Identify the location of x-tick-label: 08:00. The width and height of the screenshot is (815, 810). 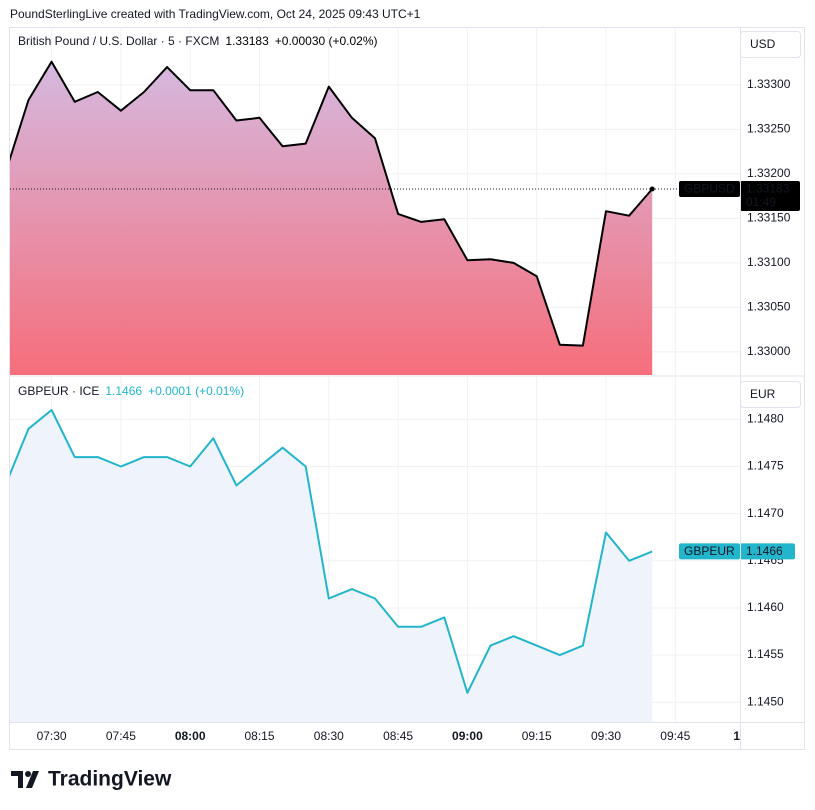
(190, 736).